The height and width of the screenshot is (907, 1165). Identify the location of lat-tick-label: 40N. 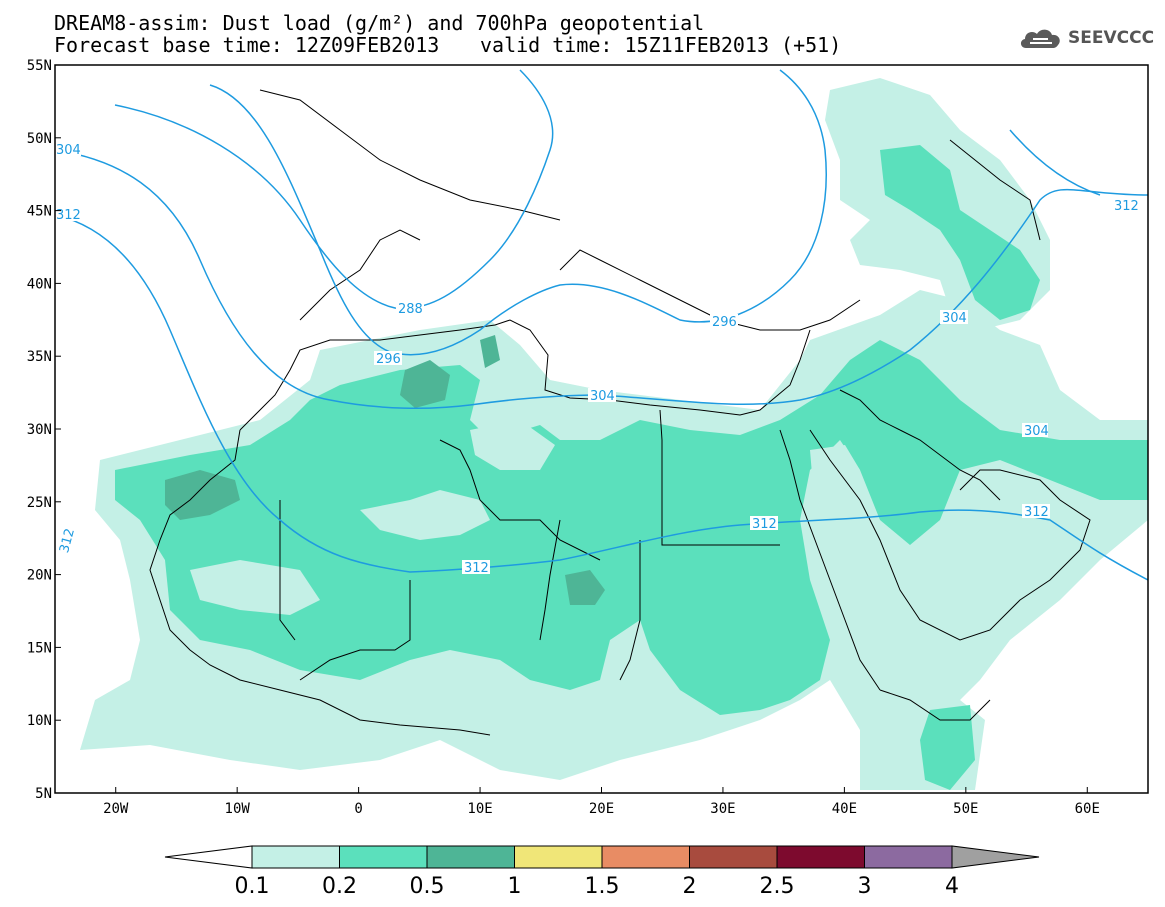
(39, 284).